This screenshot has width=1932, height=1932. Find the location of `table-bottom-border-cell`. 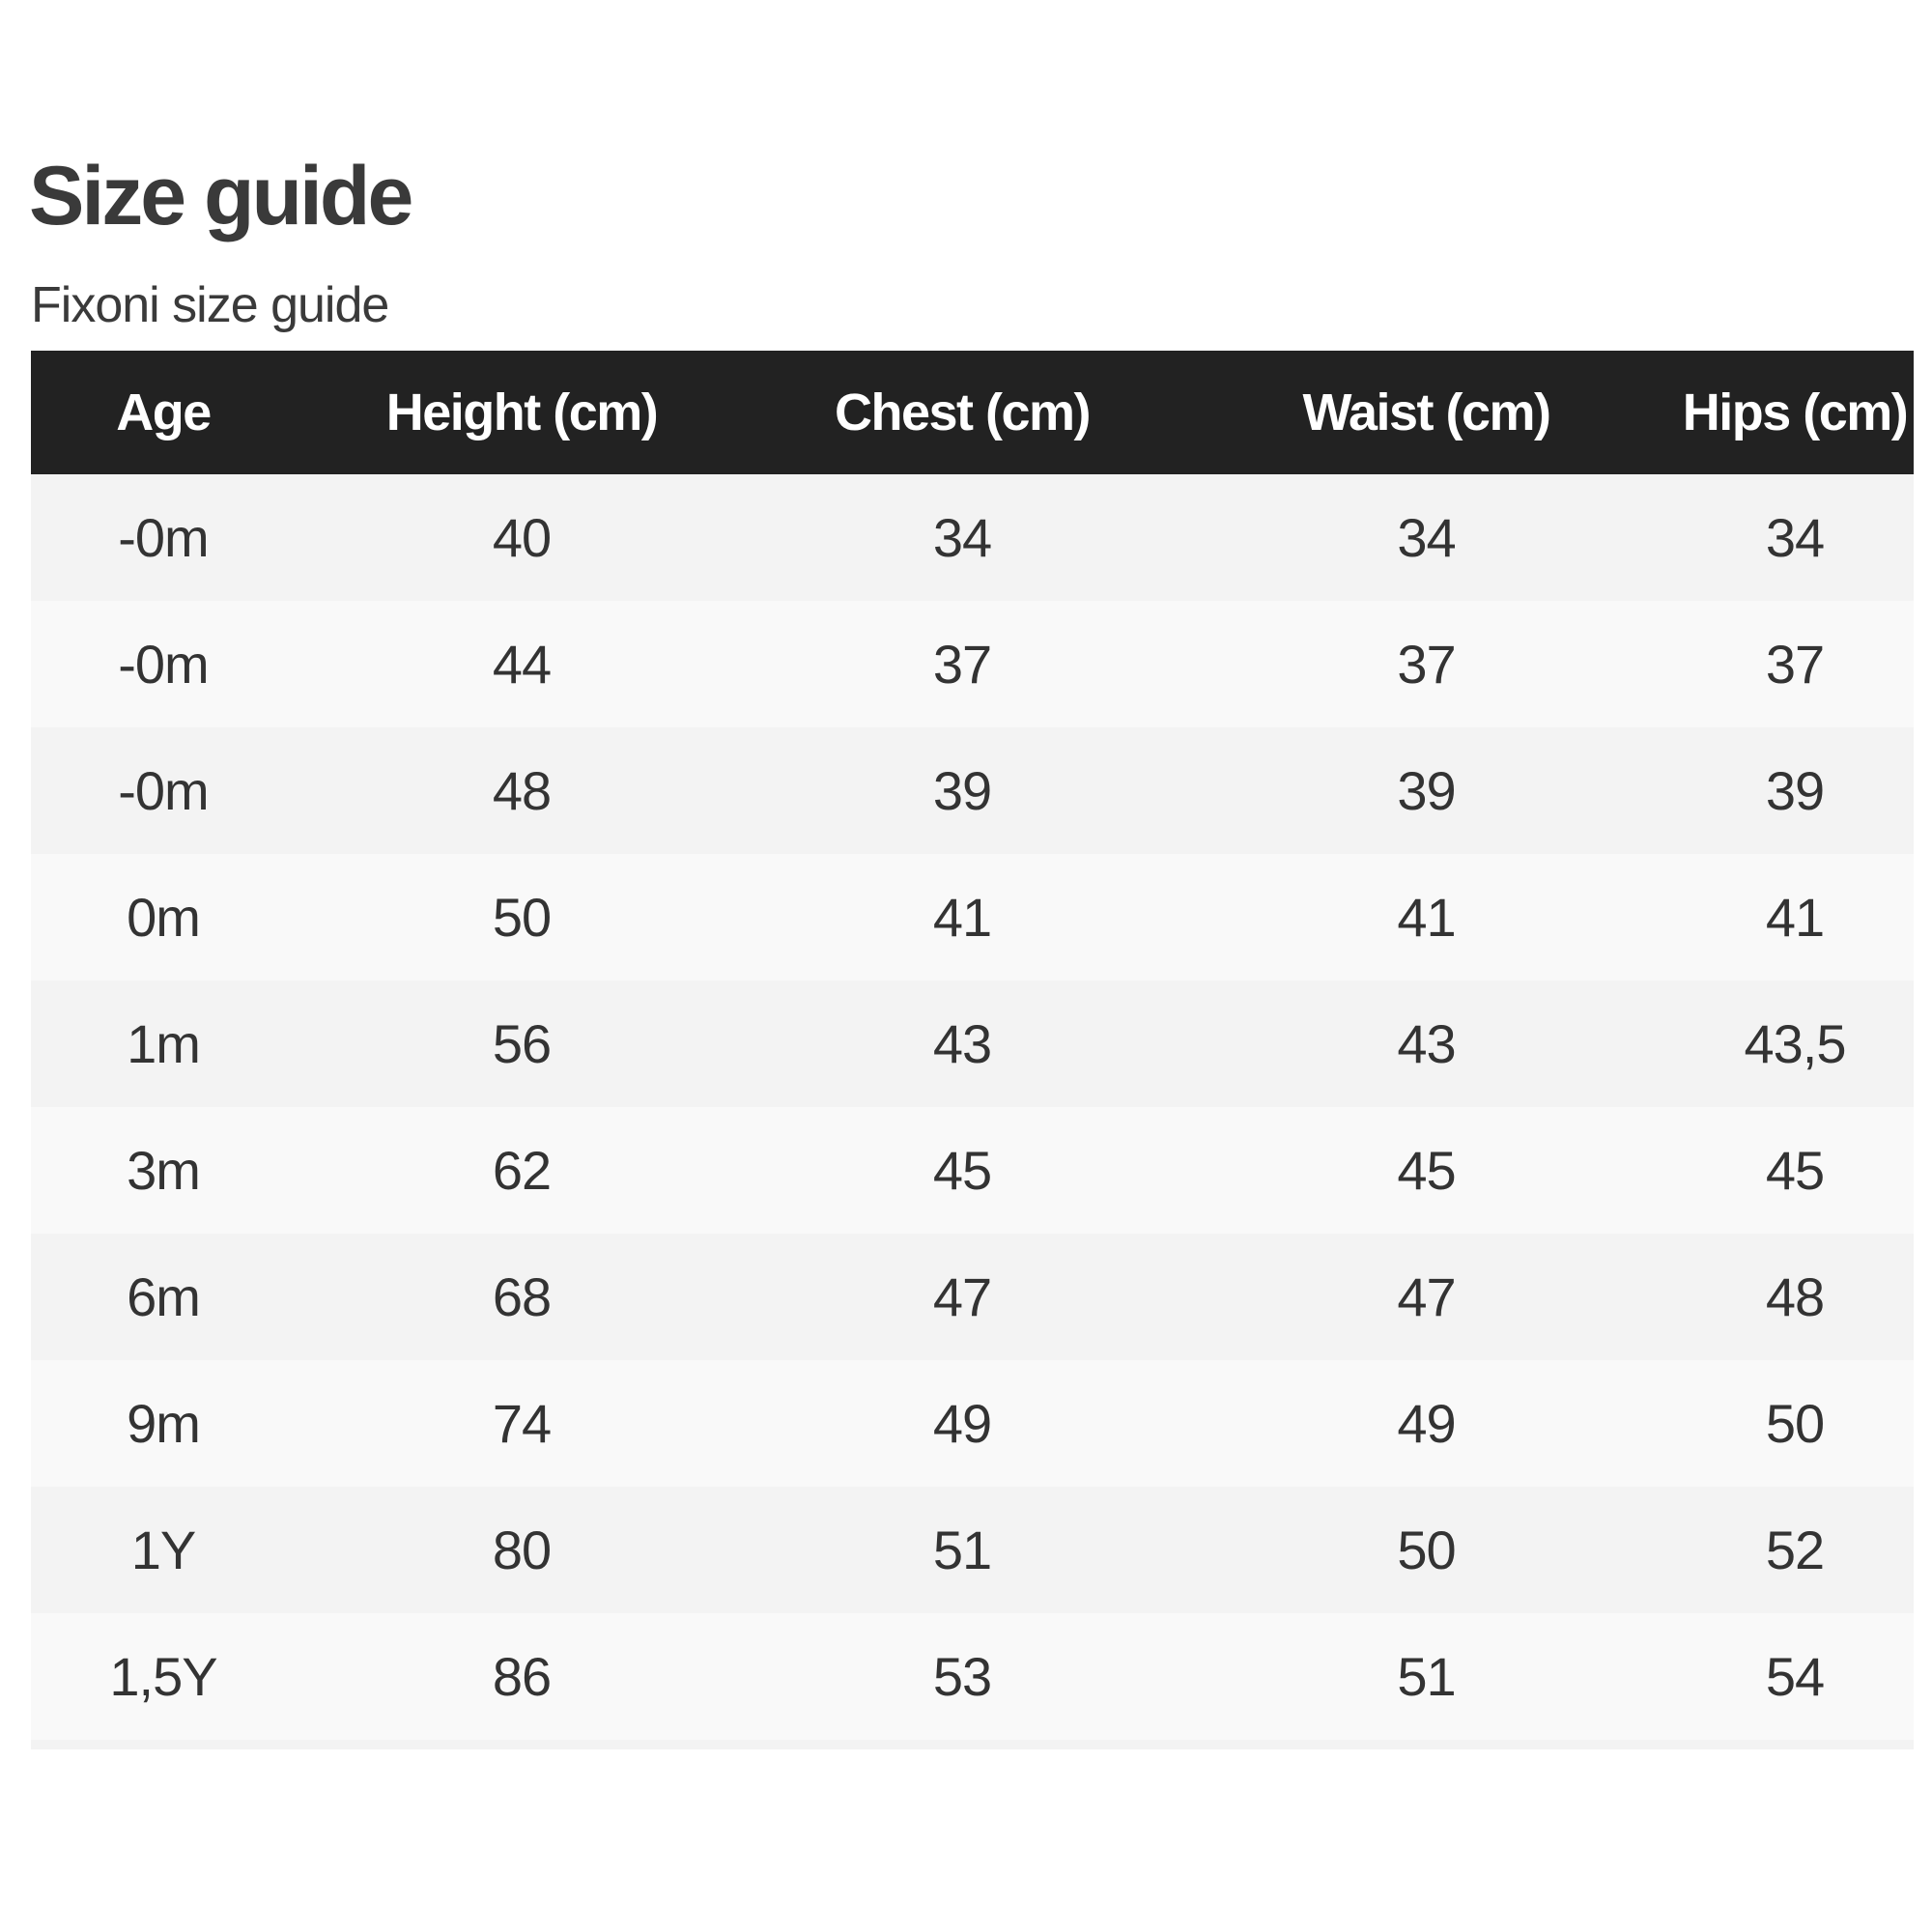

table-bottom-border-cell is located at coordinates (972, 1744).